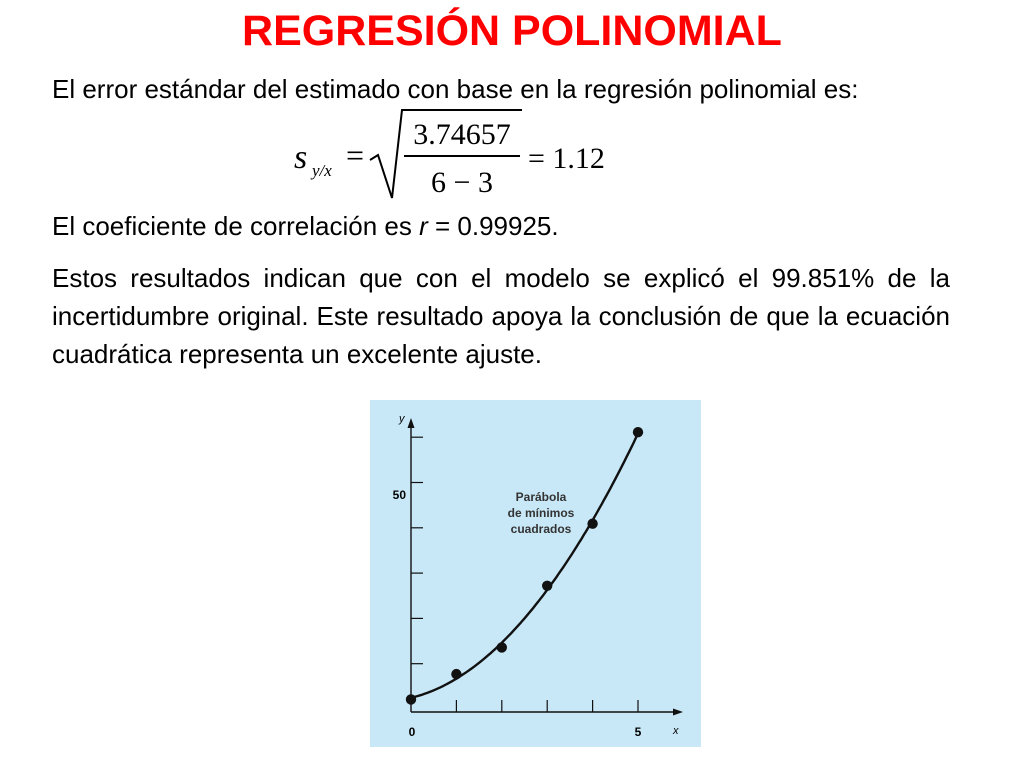 The height and width of the screenshot is (768, 1024). What do you see at coordinates (300, 157) in the screenshot?
I see `formula-symbol: s` at bounding box center [300, 157].